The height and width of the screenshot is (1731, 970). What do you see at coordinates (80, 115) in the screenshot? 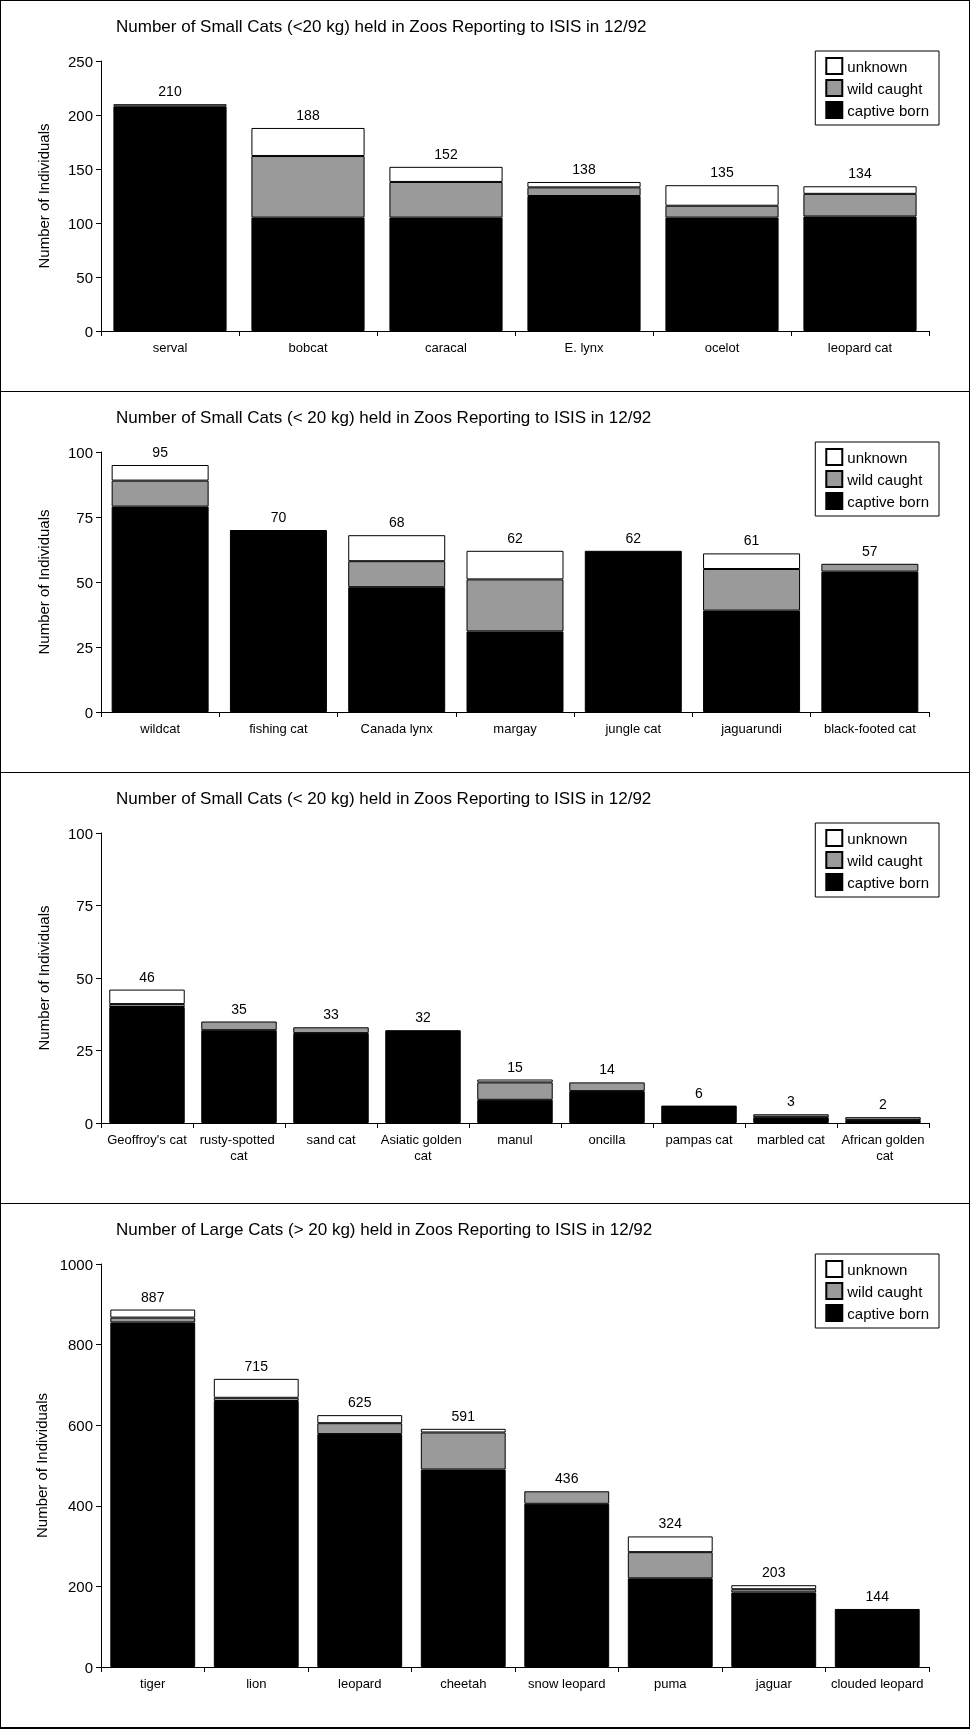
I see `y-tick-label: 200` at bounding box center [80, 115].